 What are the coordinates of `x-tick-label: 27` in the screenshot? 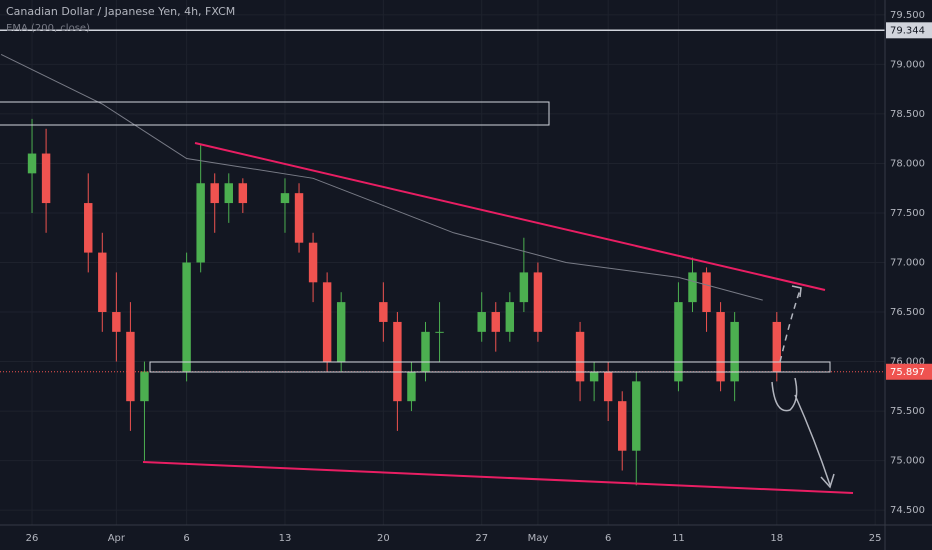 It's located at (481, 538).